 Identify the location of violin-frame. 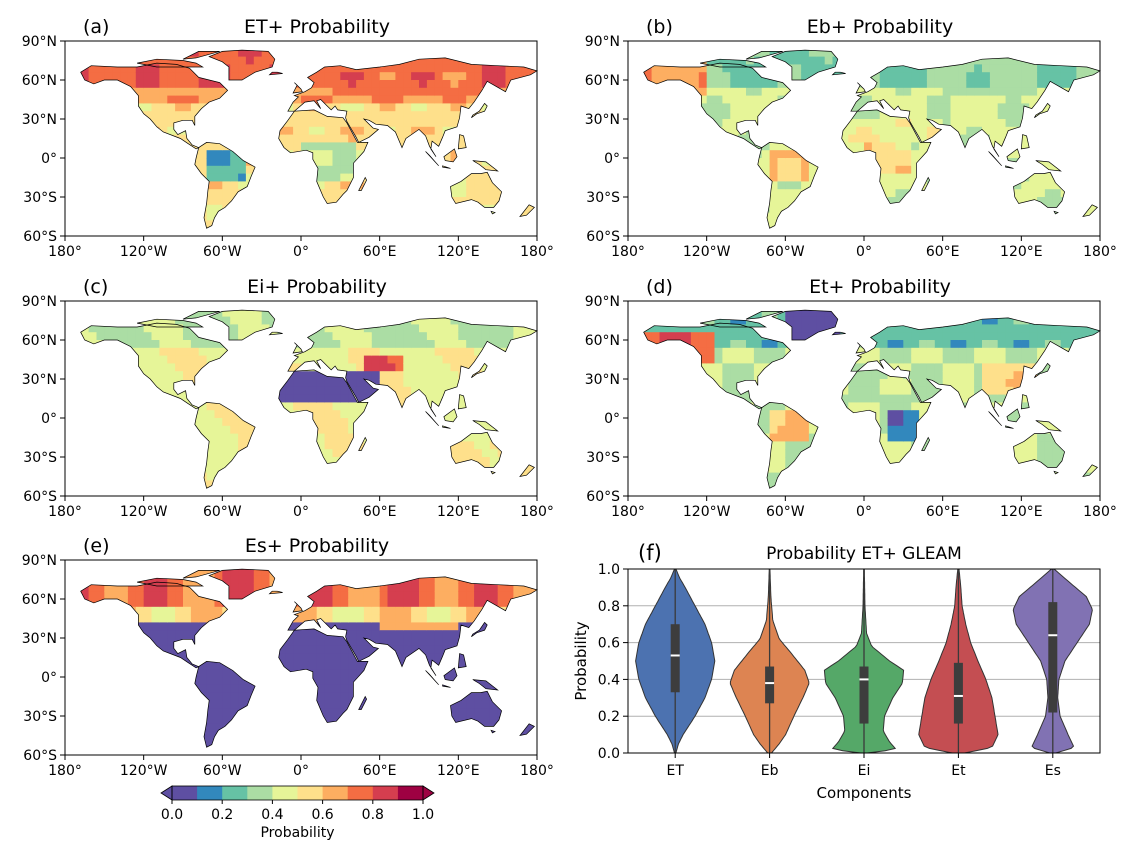
(864, 661).